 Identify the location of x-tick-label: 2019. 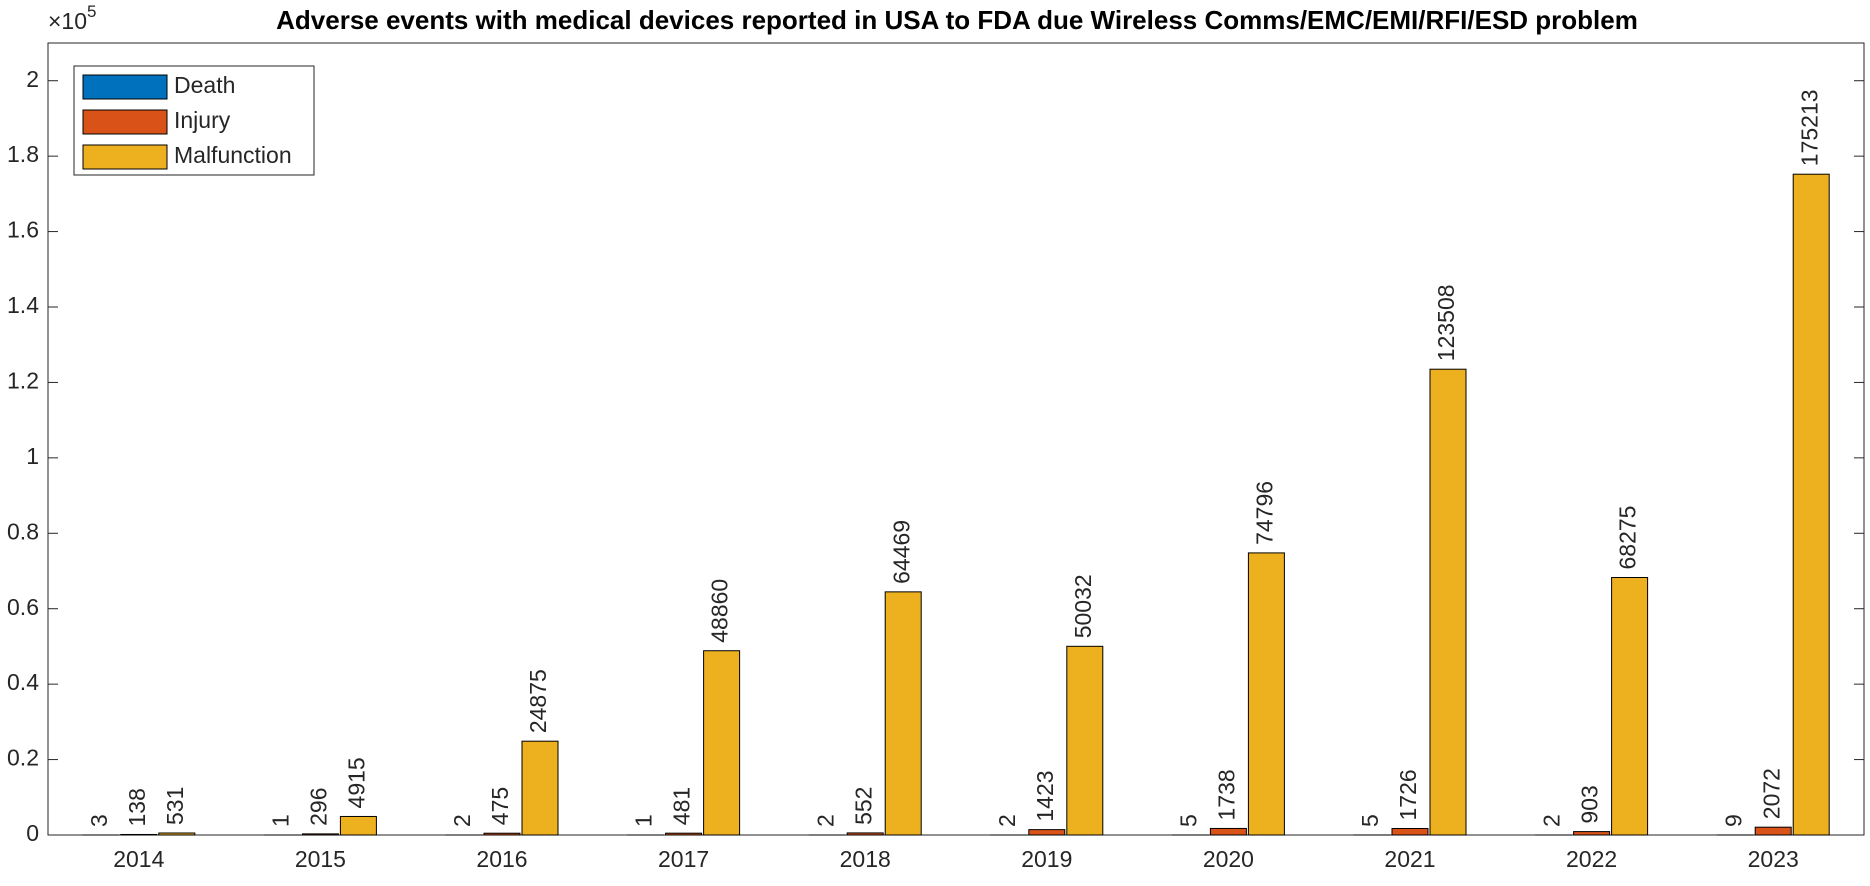
(1046, 859).